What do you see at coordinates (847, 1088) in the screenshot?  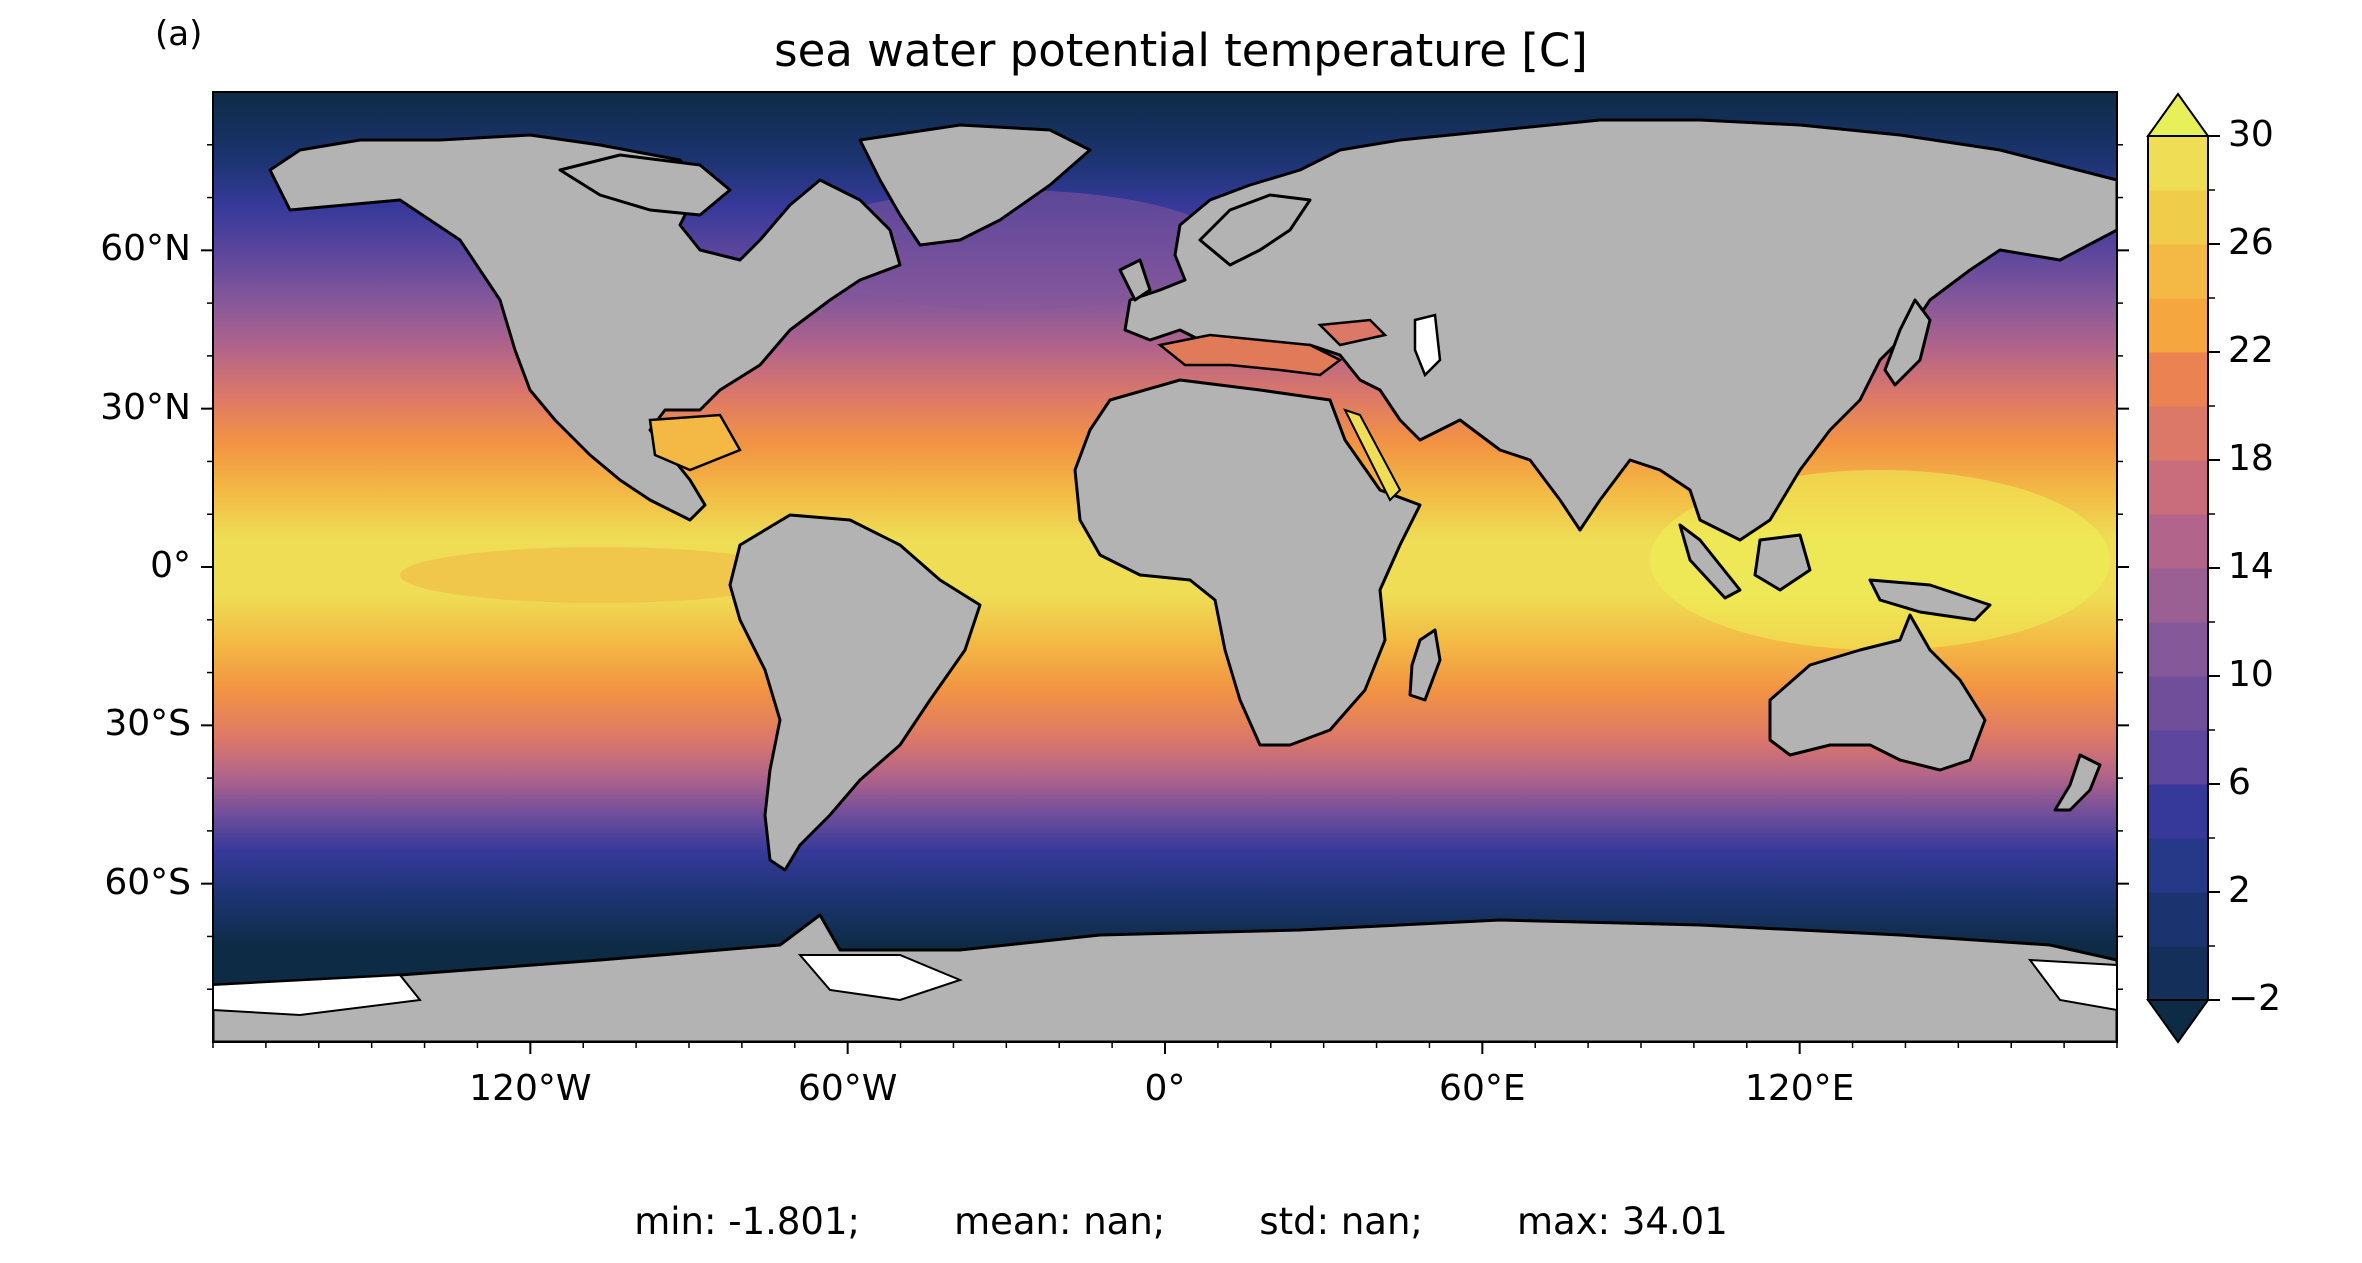 I see `longitude-tick-label: 60°W` at bounding box center [847, 1088].